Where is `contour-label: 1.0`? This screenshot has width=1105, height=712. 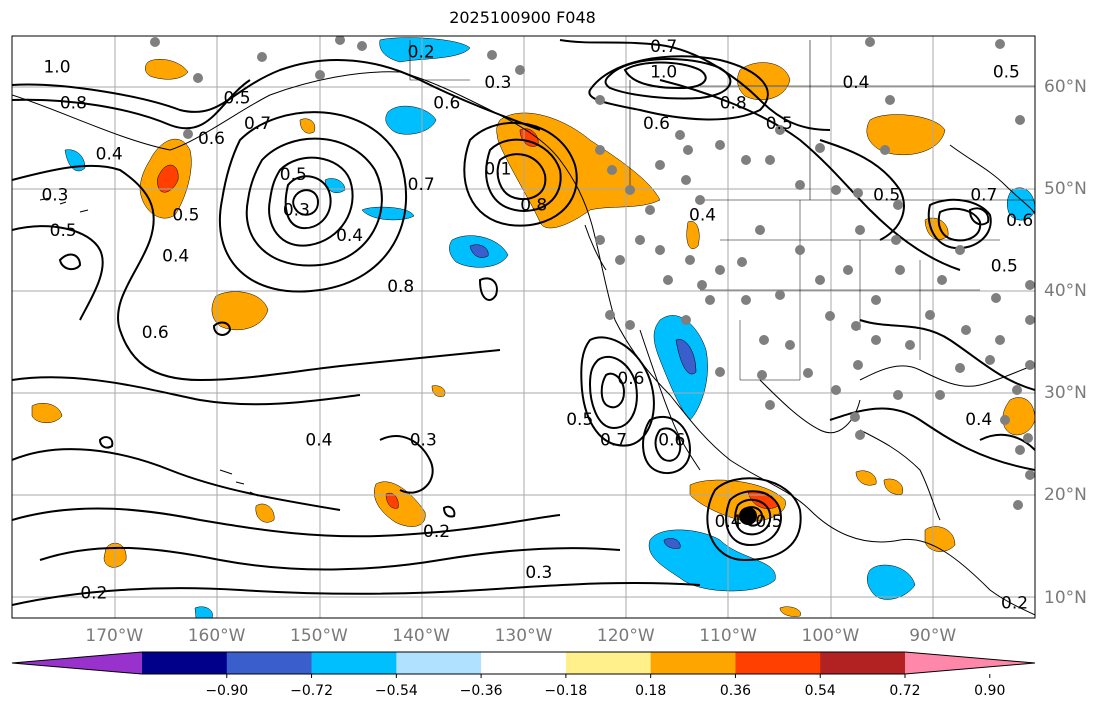
contour-label: 1.0 is located at coordinates (56, 68).